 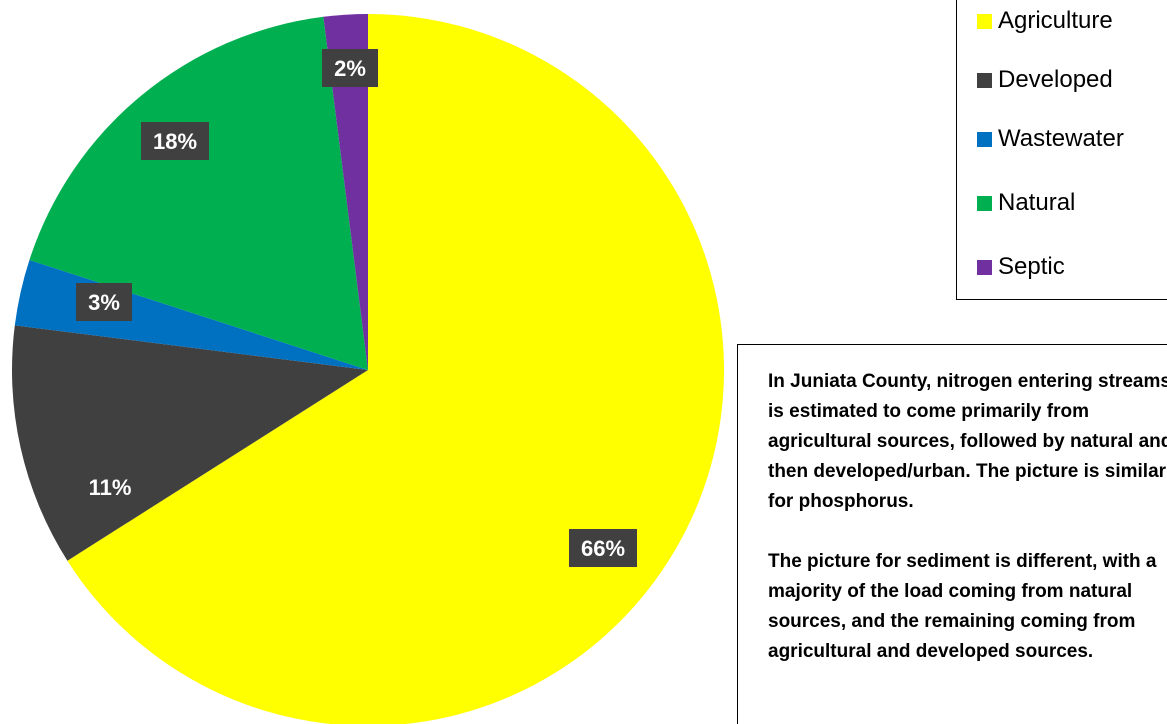 I want to click on data-label-septic: 2%, so click(x=350, y=68).